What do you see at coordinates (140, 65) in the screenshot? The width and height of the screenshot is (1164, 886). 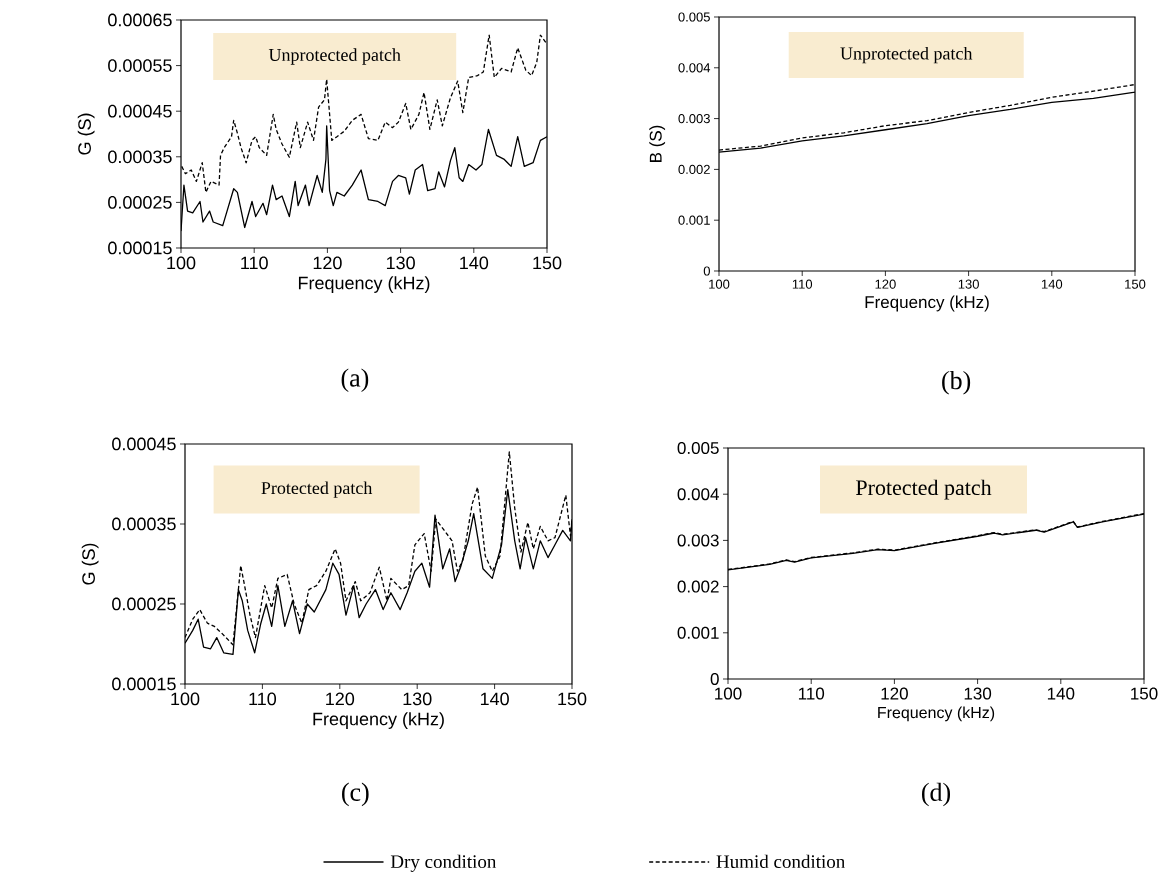 I see `y-tick-label: 0.00055` at bounding box center [140, 65].